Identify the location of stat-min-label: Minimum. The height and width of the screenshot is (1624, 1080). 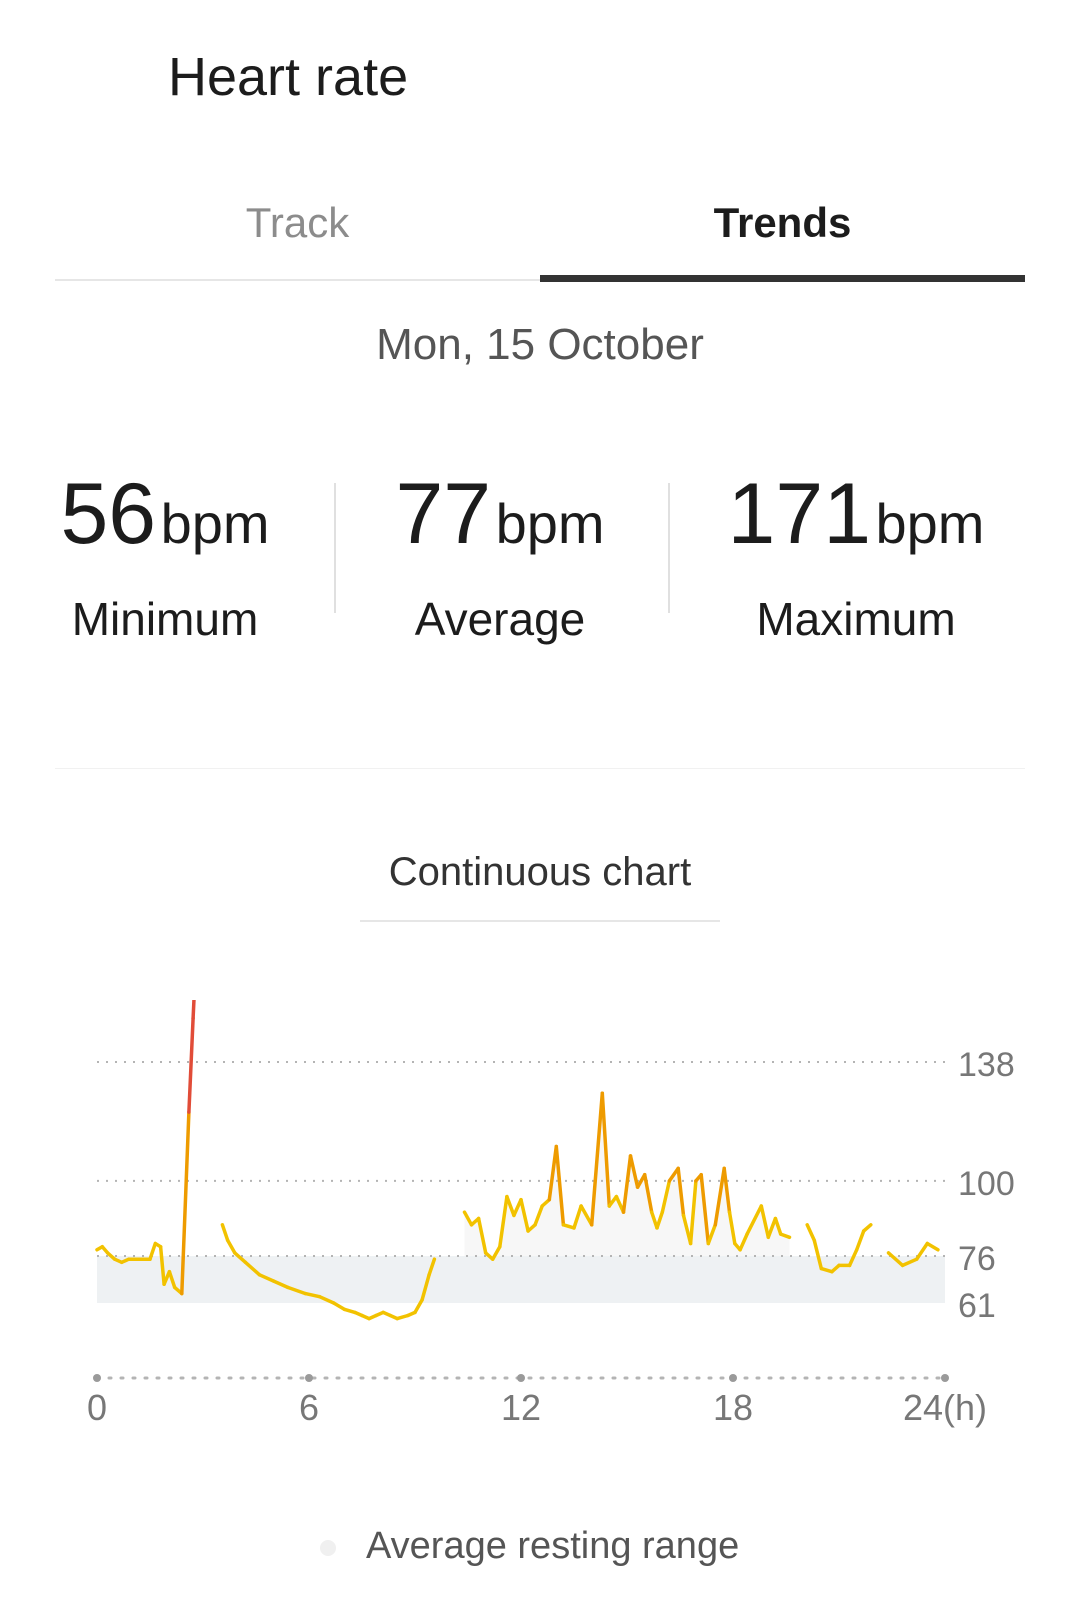
(165, 619).